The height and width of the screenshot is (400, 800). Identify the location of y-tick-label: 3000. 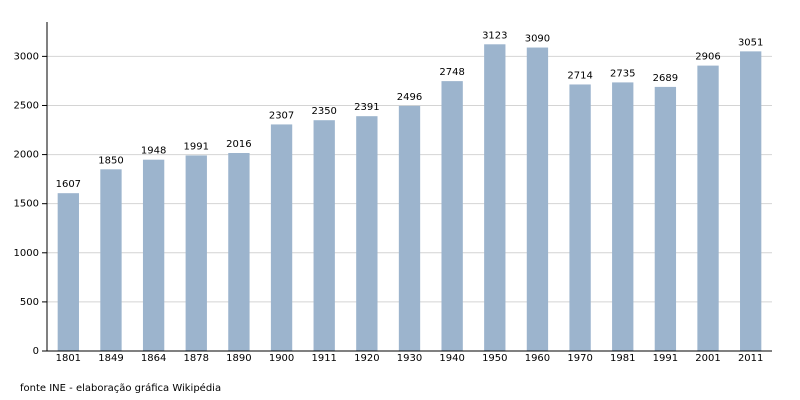
(26, 56).